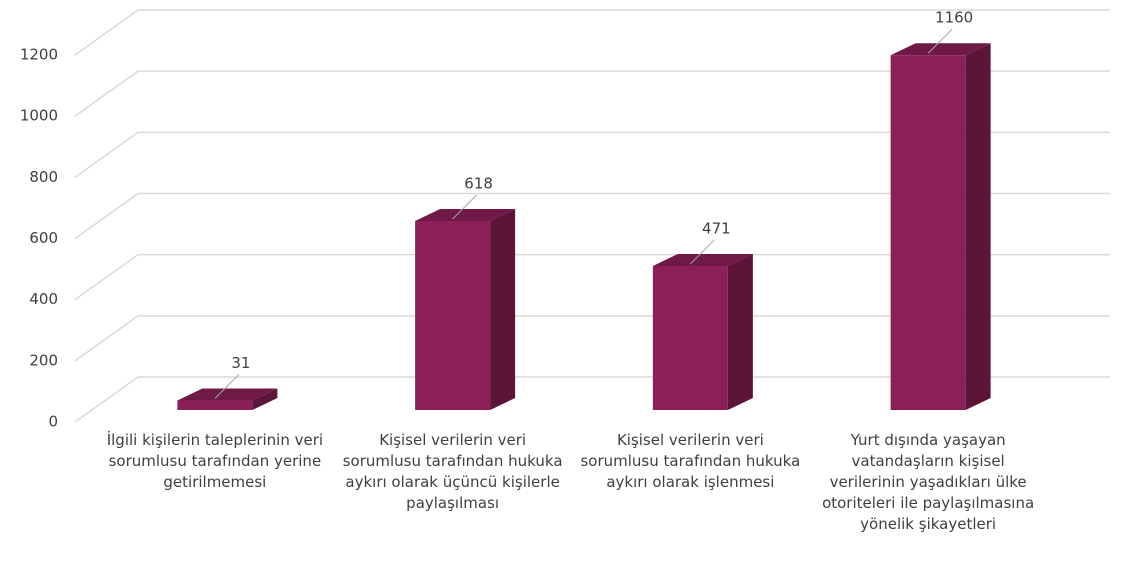 This screenshot has height=579, width=1125. Describe the element at coordinates (43, 177) in the screenshot. I see `y-tick-label: 800` at that location.